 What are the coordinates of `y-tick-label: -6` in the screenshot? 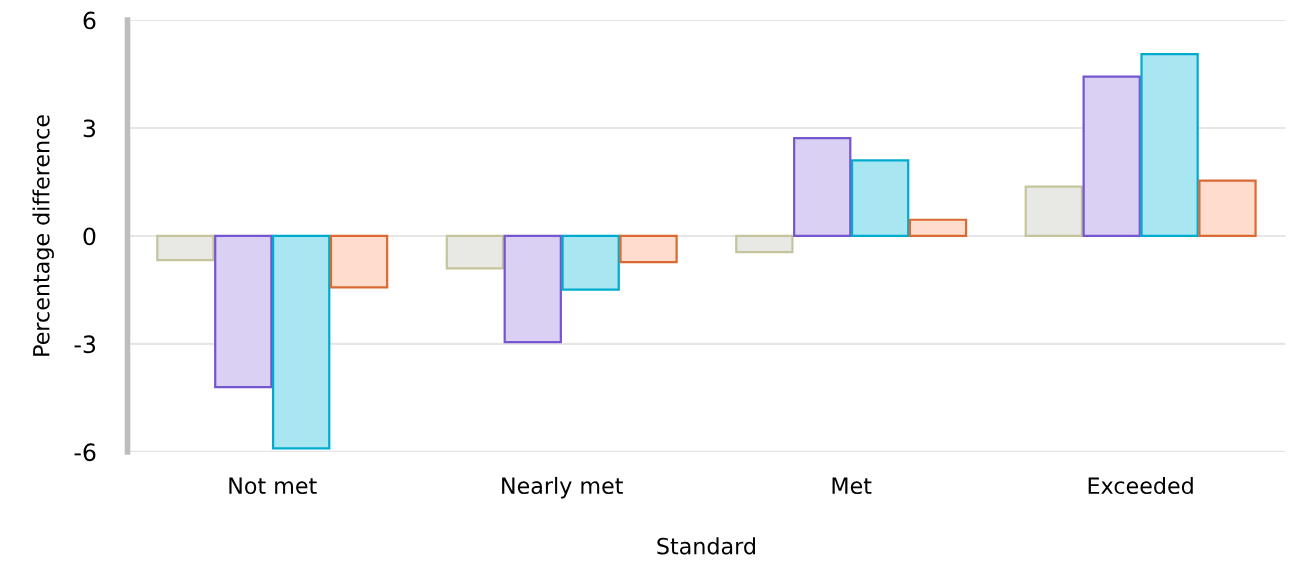 It's located at (85, 452).